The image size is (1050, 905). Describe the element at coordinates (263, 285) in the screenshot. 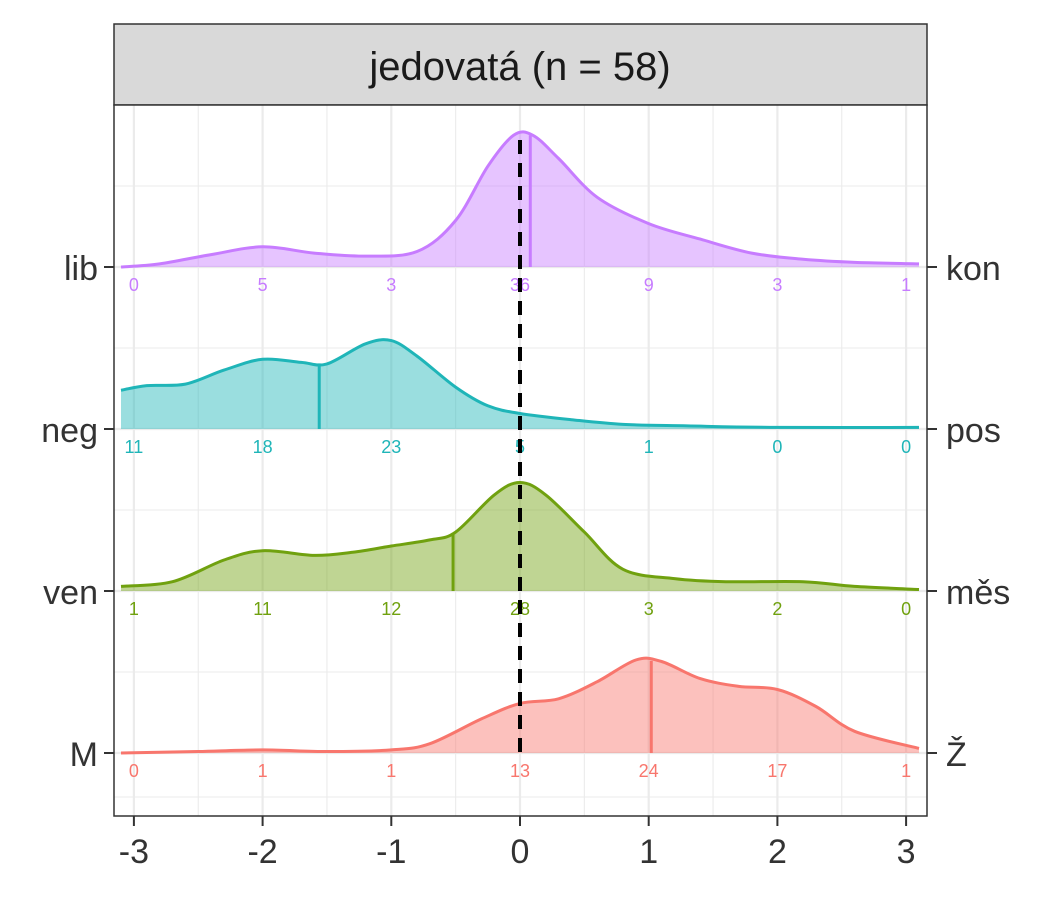

I see `count-label: 5` at that location.